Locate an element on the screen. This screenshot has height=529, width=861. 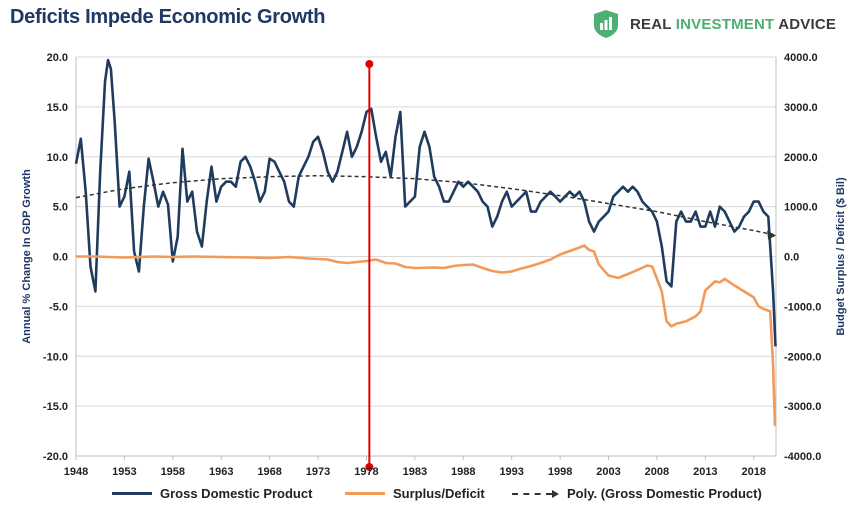
legend-item-gdp: Gross Domestic Product is located at coordinates (212, 493).